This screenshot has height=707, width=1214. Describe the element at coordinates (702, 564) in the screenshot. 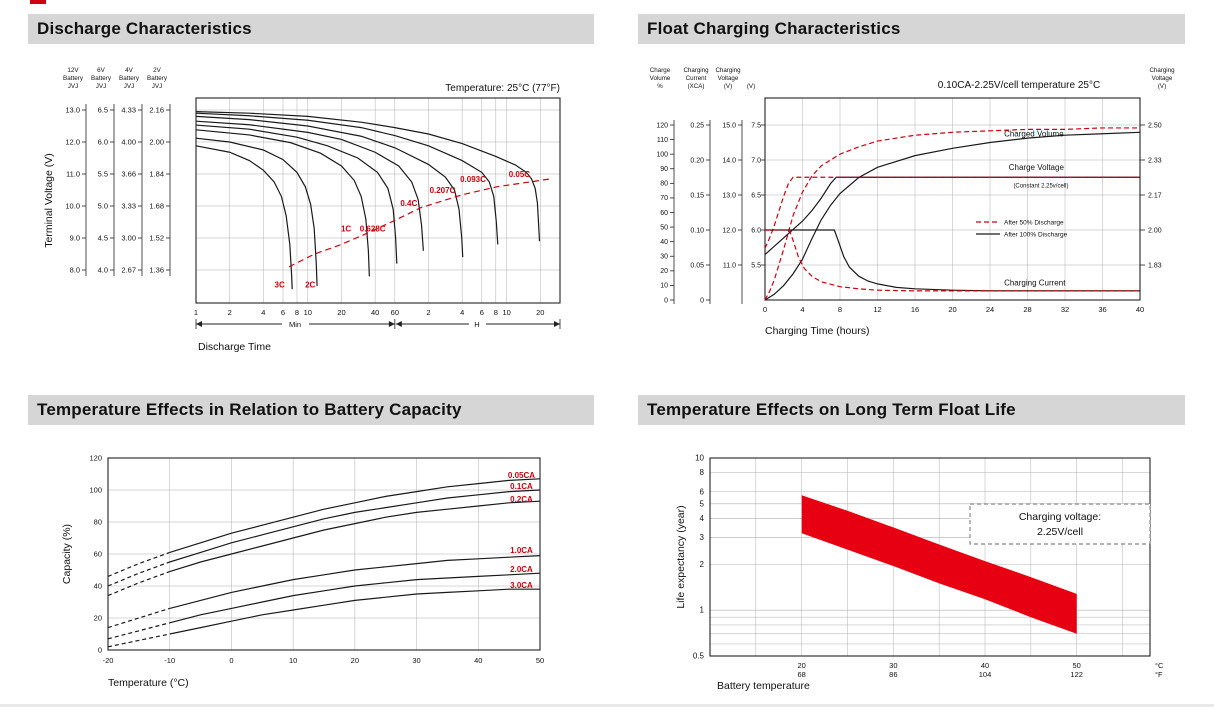

I see `svg-text: 2` at that location.